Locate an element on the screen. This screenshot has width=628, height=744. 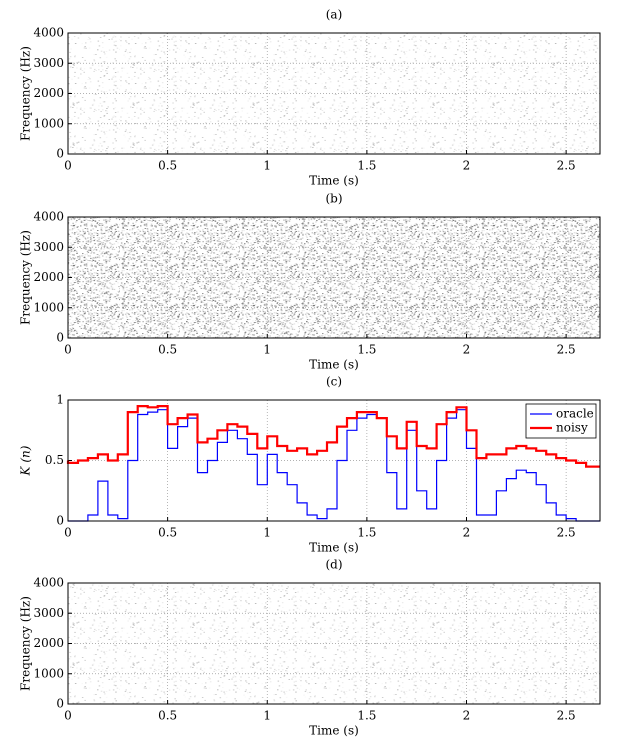
legend-box is located at coordinates (561, 421).